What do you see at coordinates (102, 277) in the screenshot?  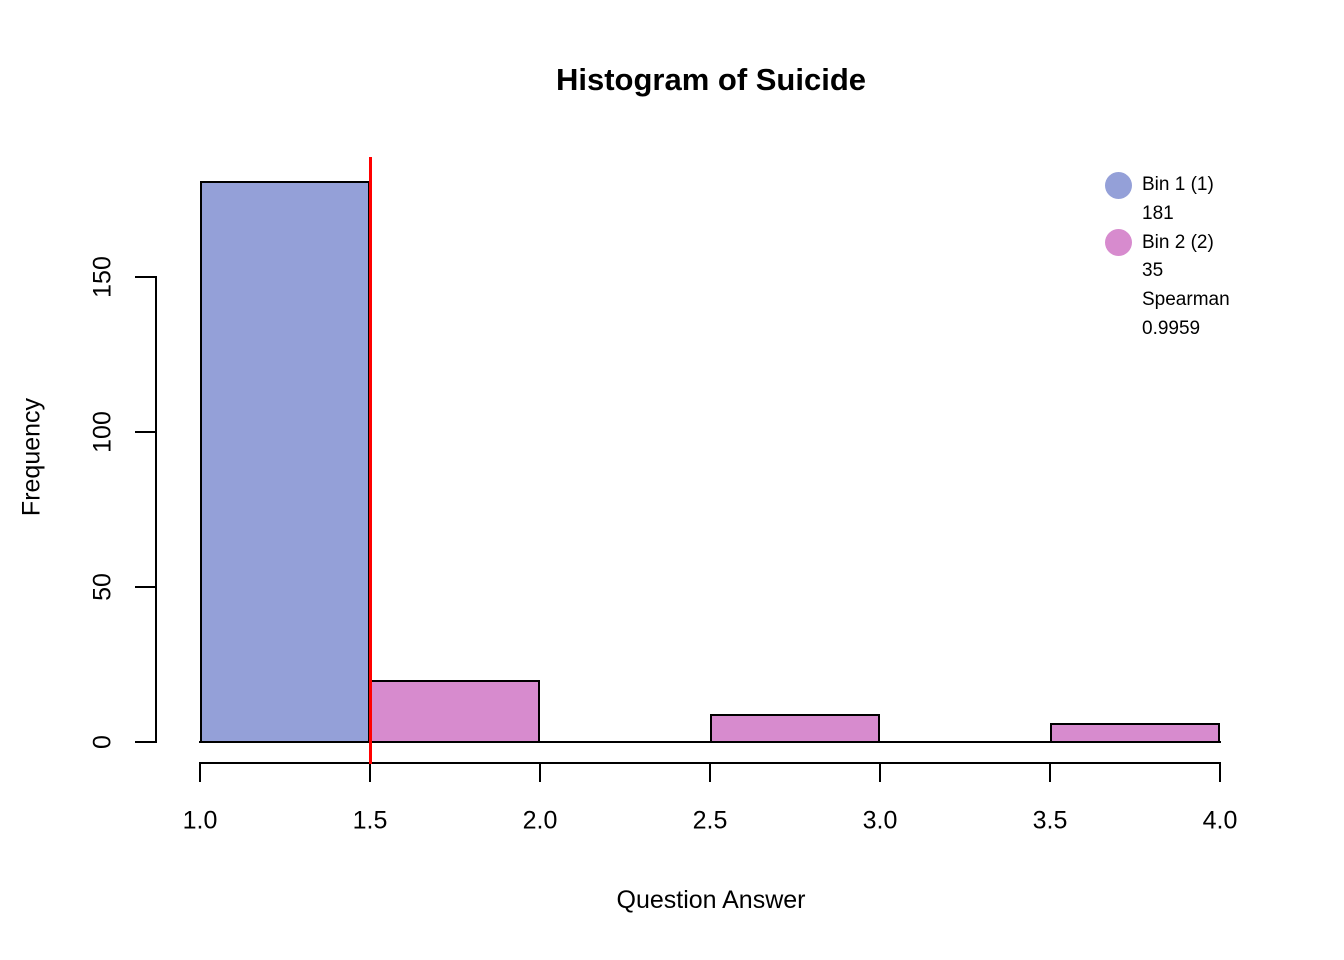 I see `y-tick-label: 150` at bounding box center [102, 277].